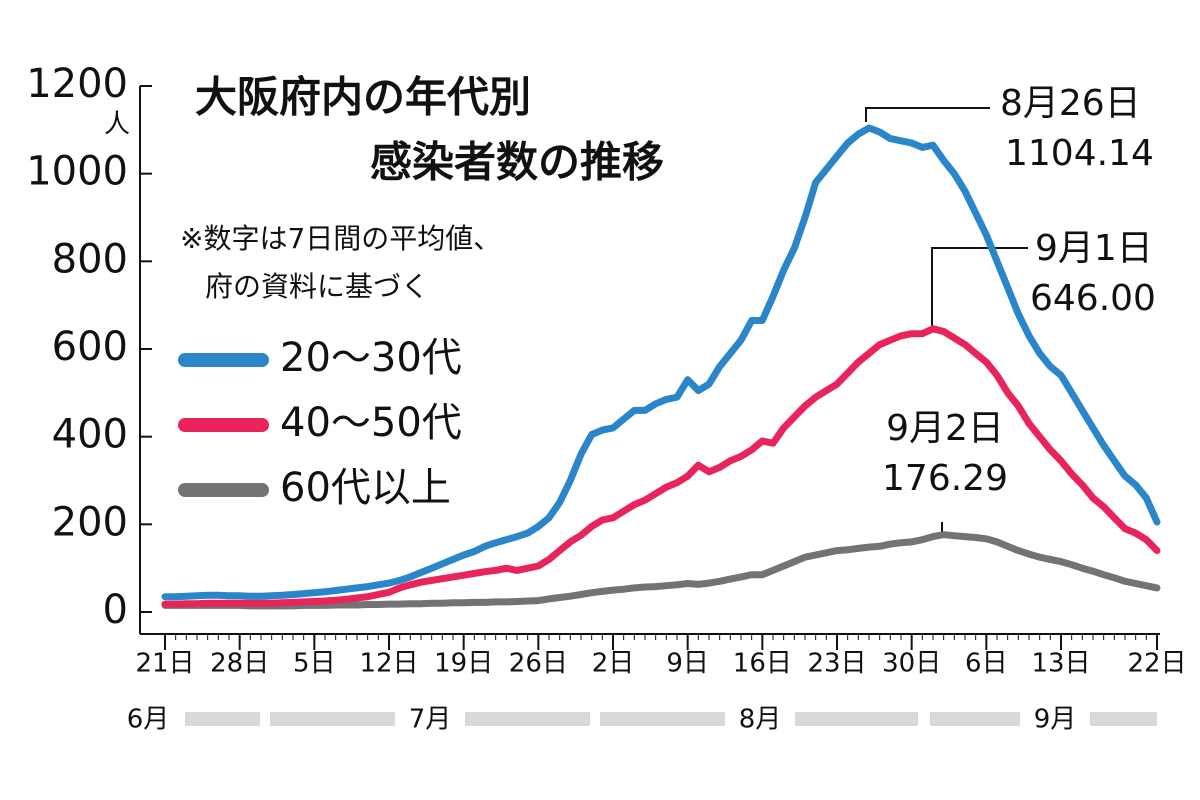  I want to click on month-label: 6月, so click(148, 720).